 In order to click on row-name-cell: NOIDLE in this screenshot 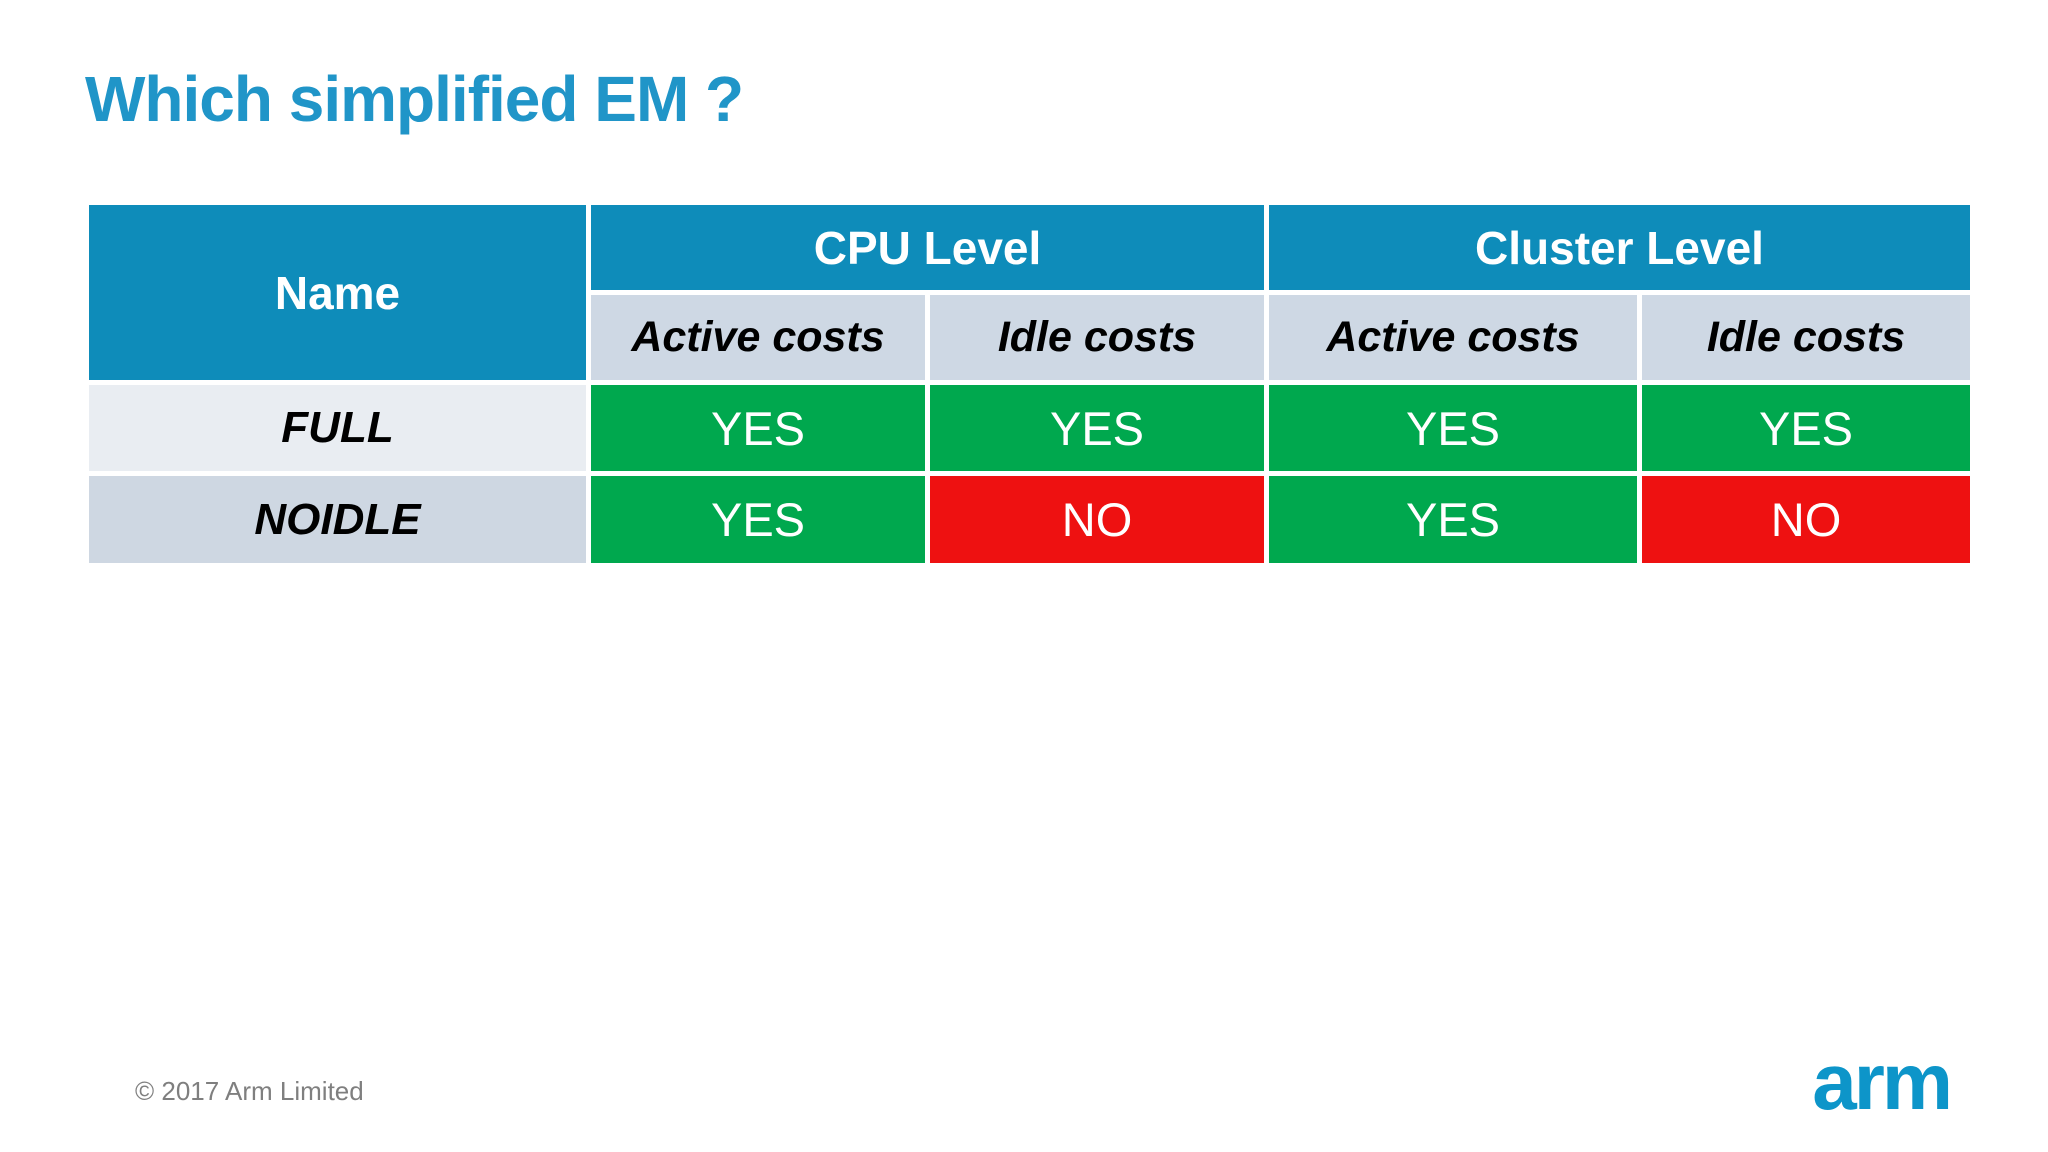, I will do `click(337, 519)`.